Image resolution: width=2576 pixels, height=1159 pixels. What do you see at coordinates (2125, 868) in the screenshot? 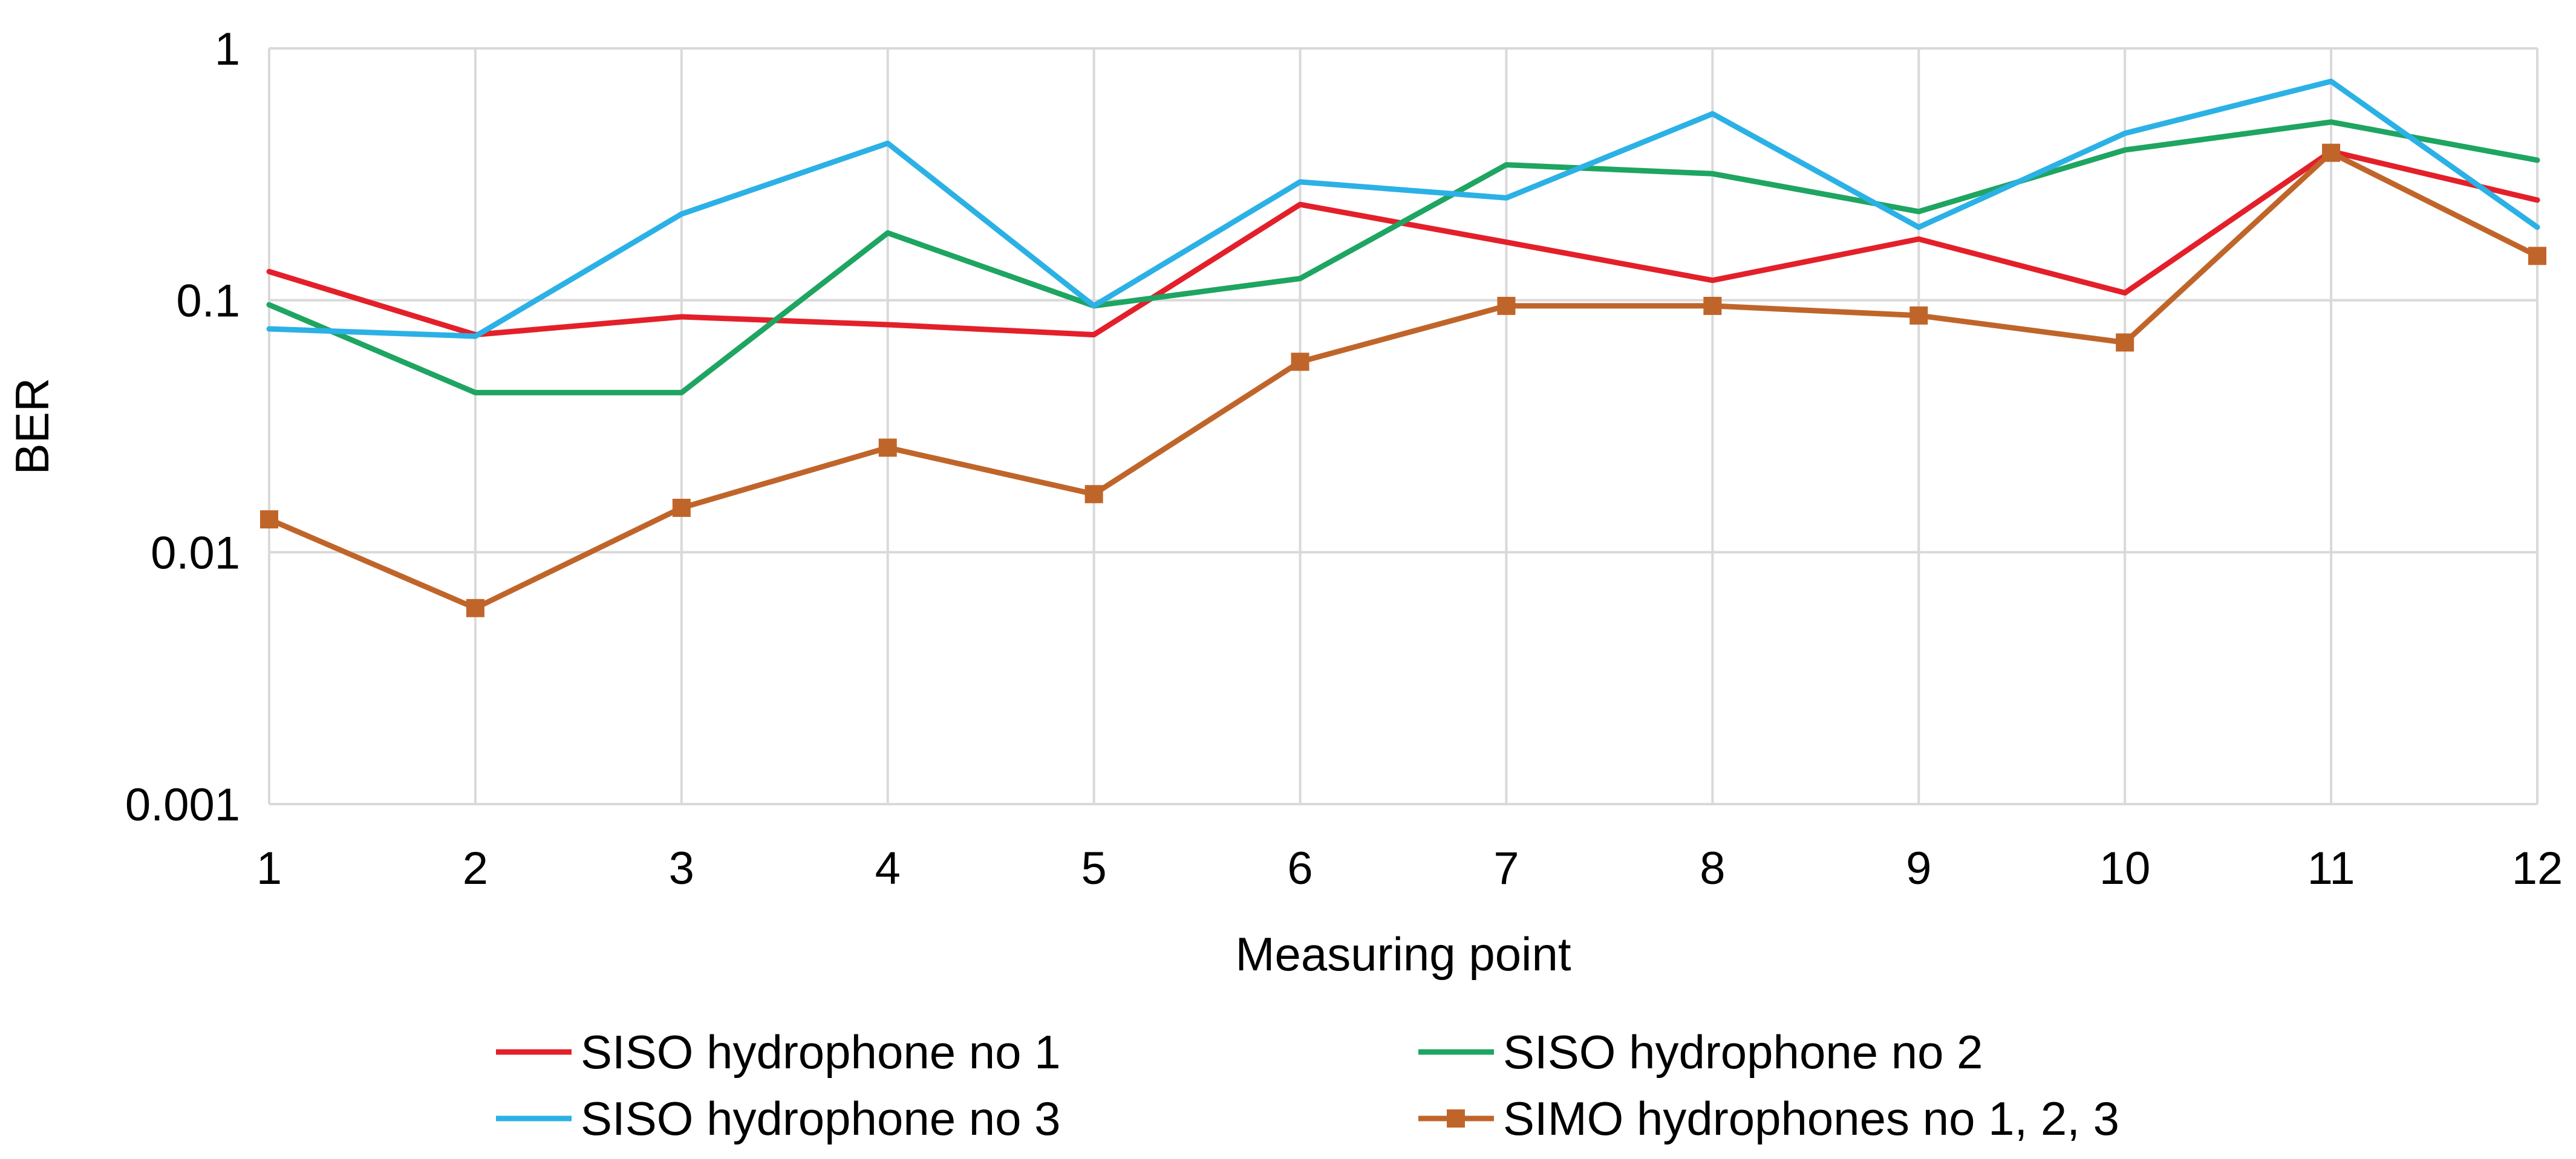
I see `x-tick-label: 10` at bounding box center [2125, 868].